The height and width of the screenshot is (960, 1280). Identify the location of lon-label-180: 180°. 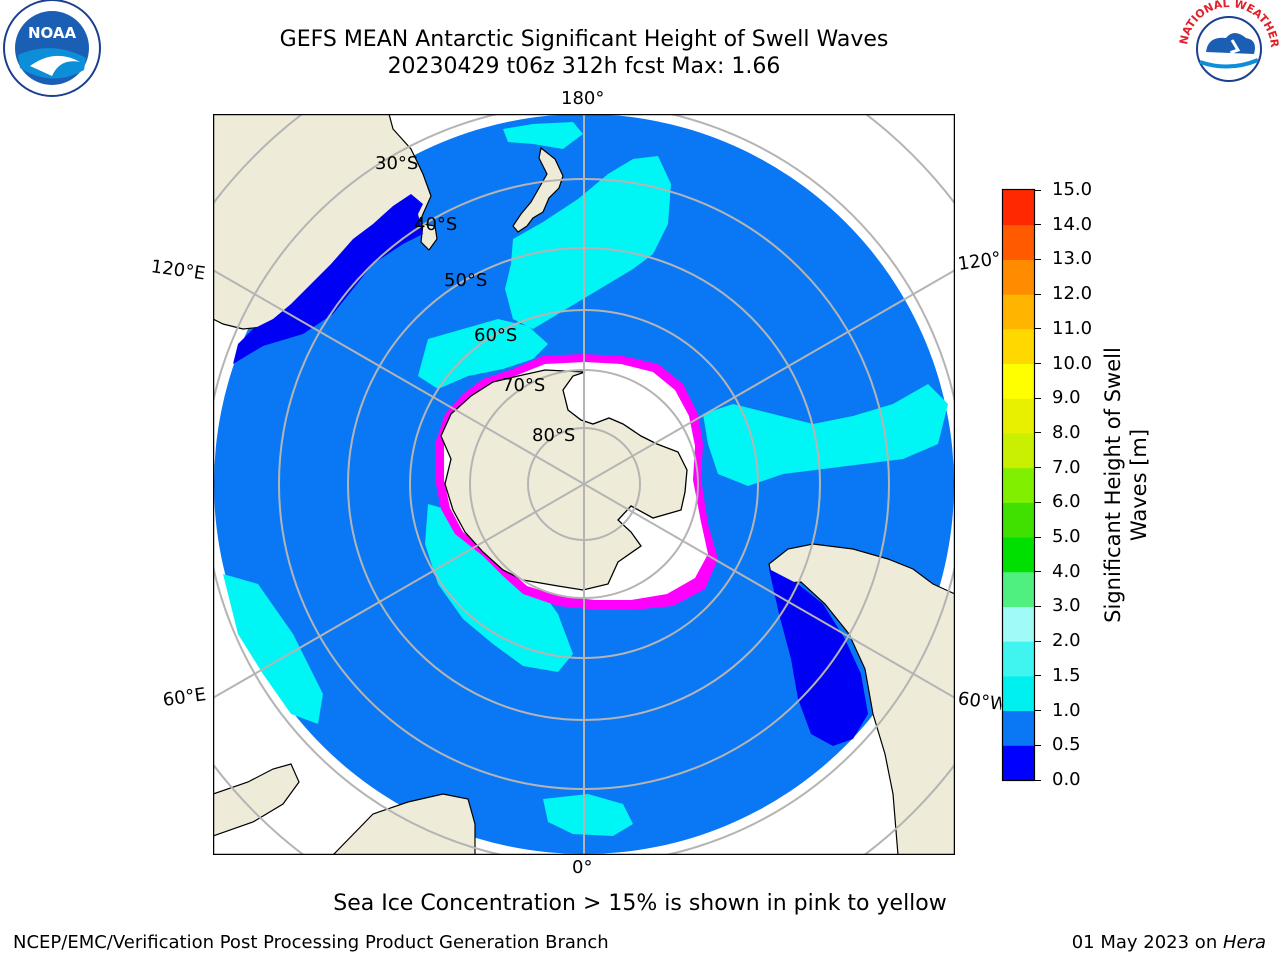
(583, 98).